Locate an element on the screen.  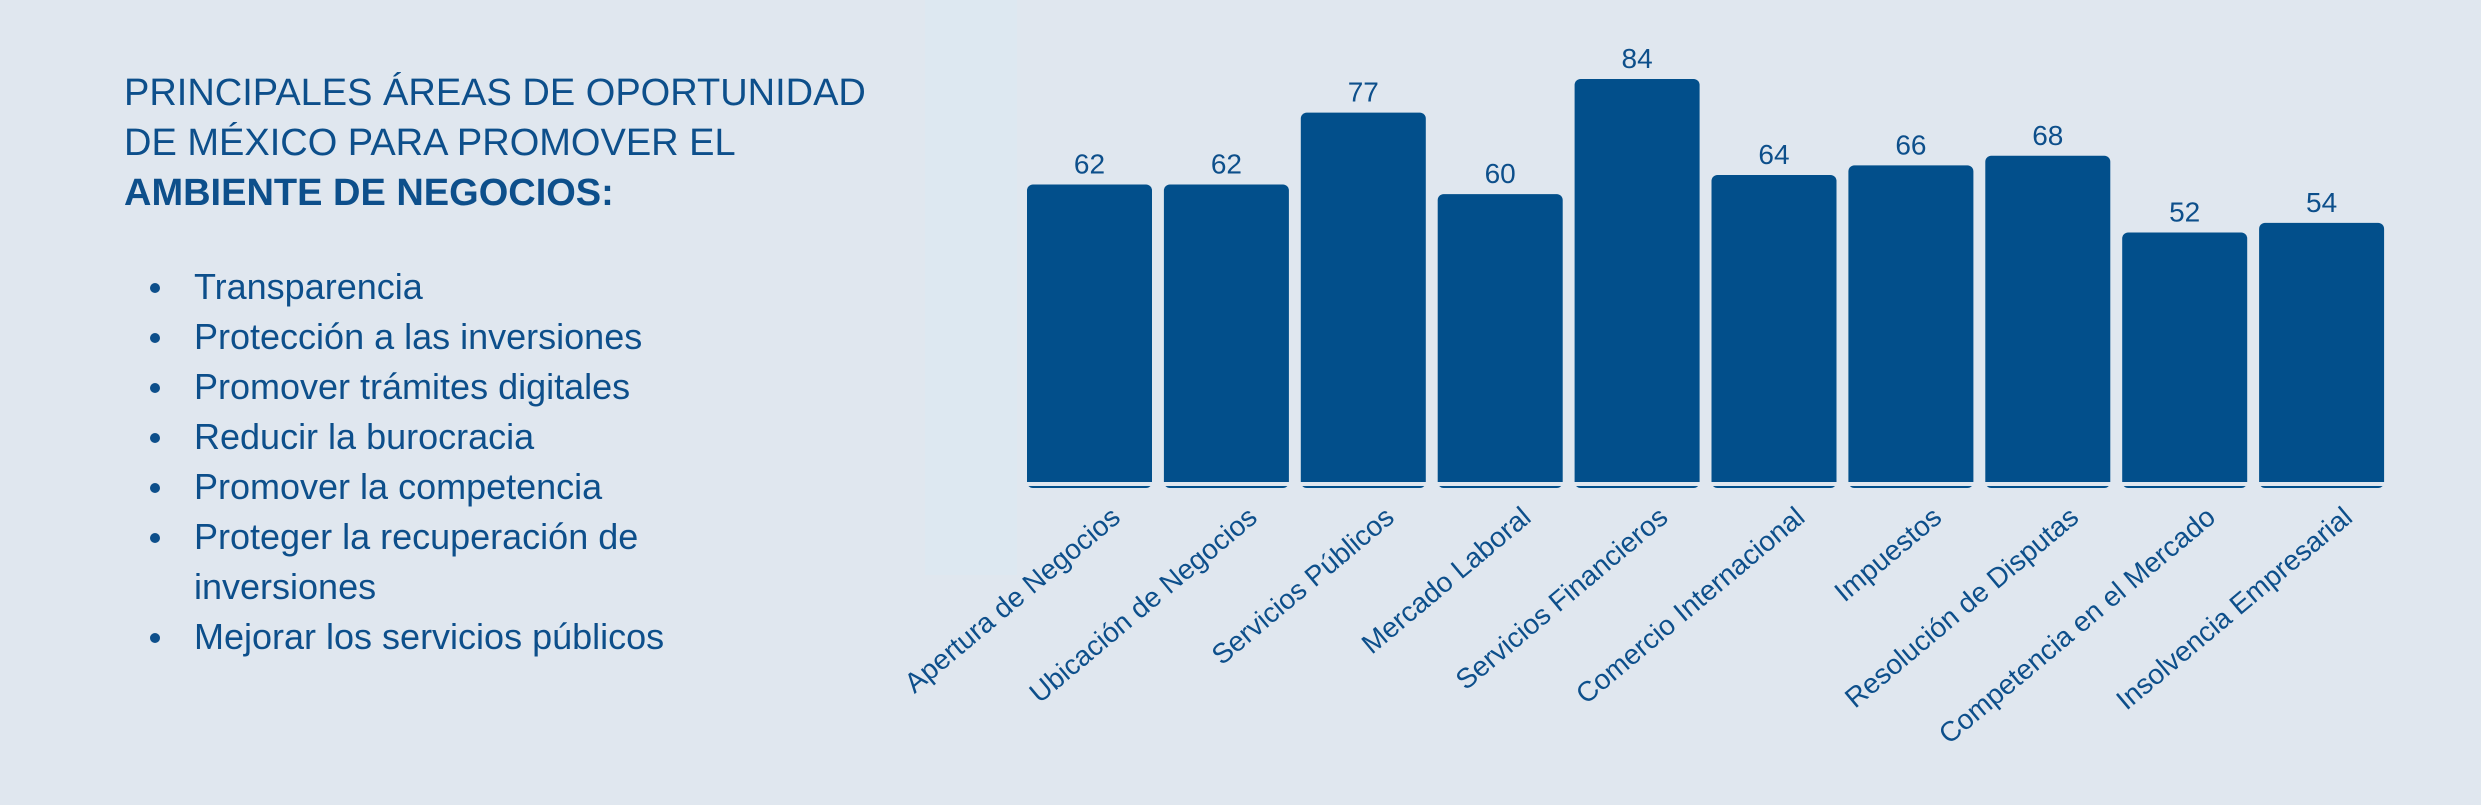
bar-value-label: 52 is located at coordinates (2184, 212).